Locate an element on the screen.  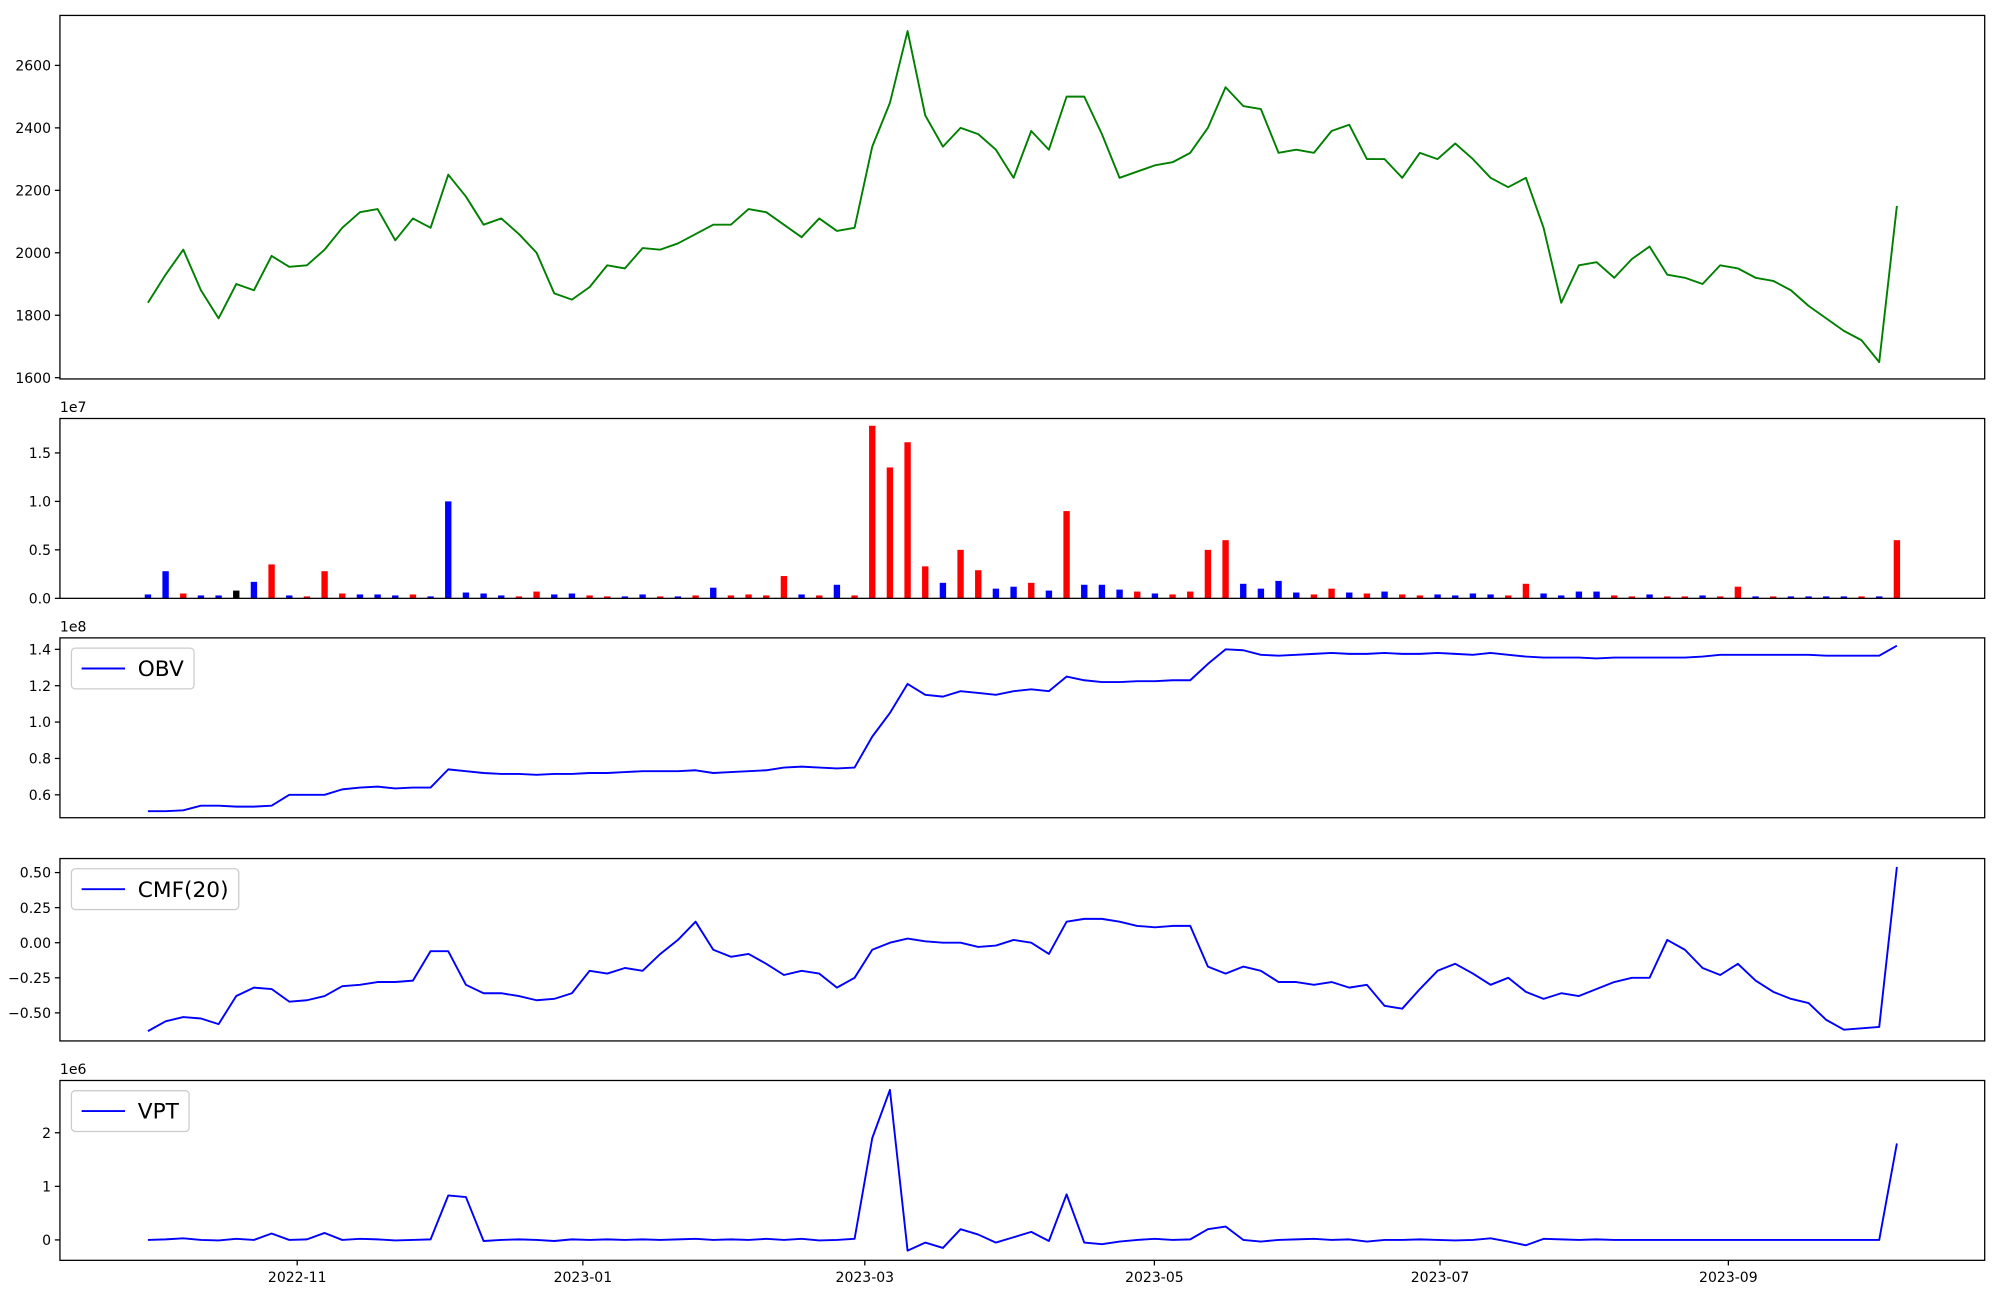
offset-text: 1e6 is located at coordinates (73, 1070).